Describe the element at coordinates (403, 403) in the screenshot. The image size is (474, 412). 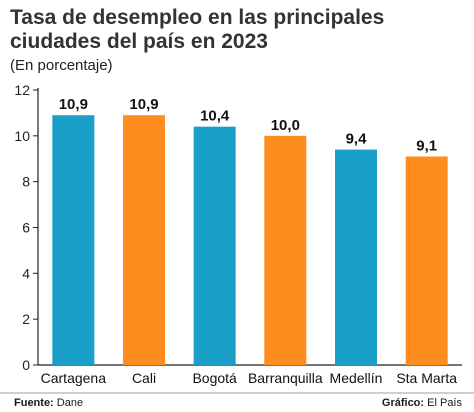
I see `credit-label: Gráfico:` at that location.